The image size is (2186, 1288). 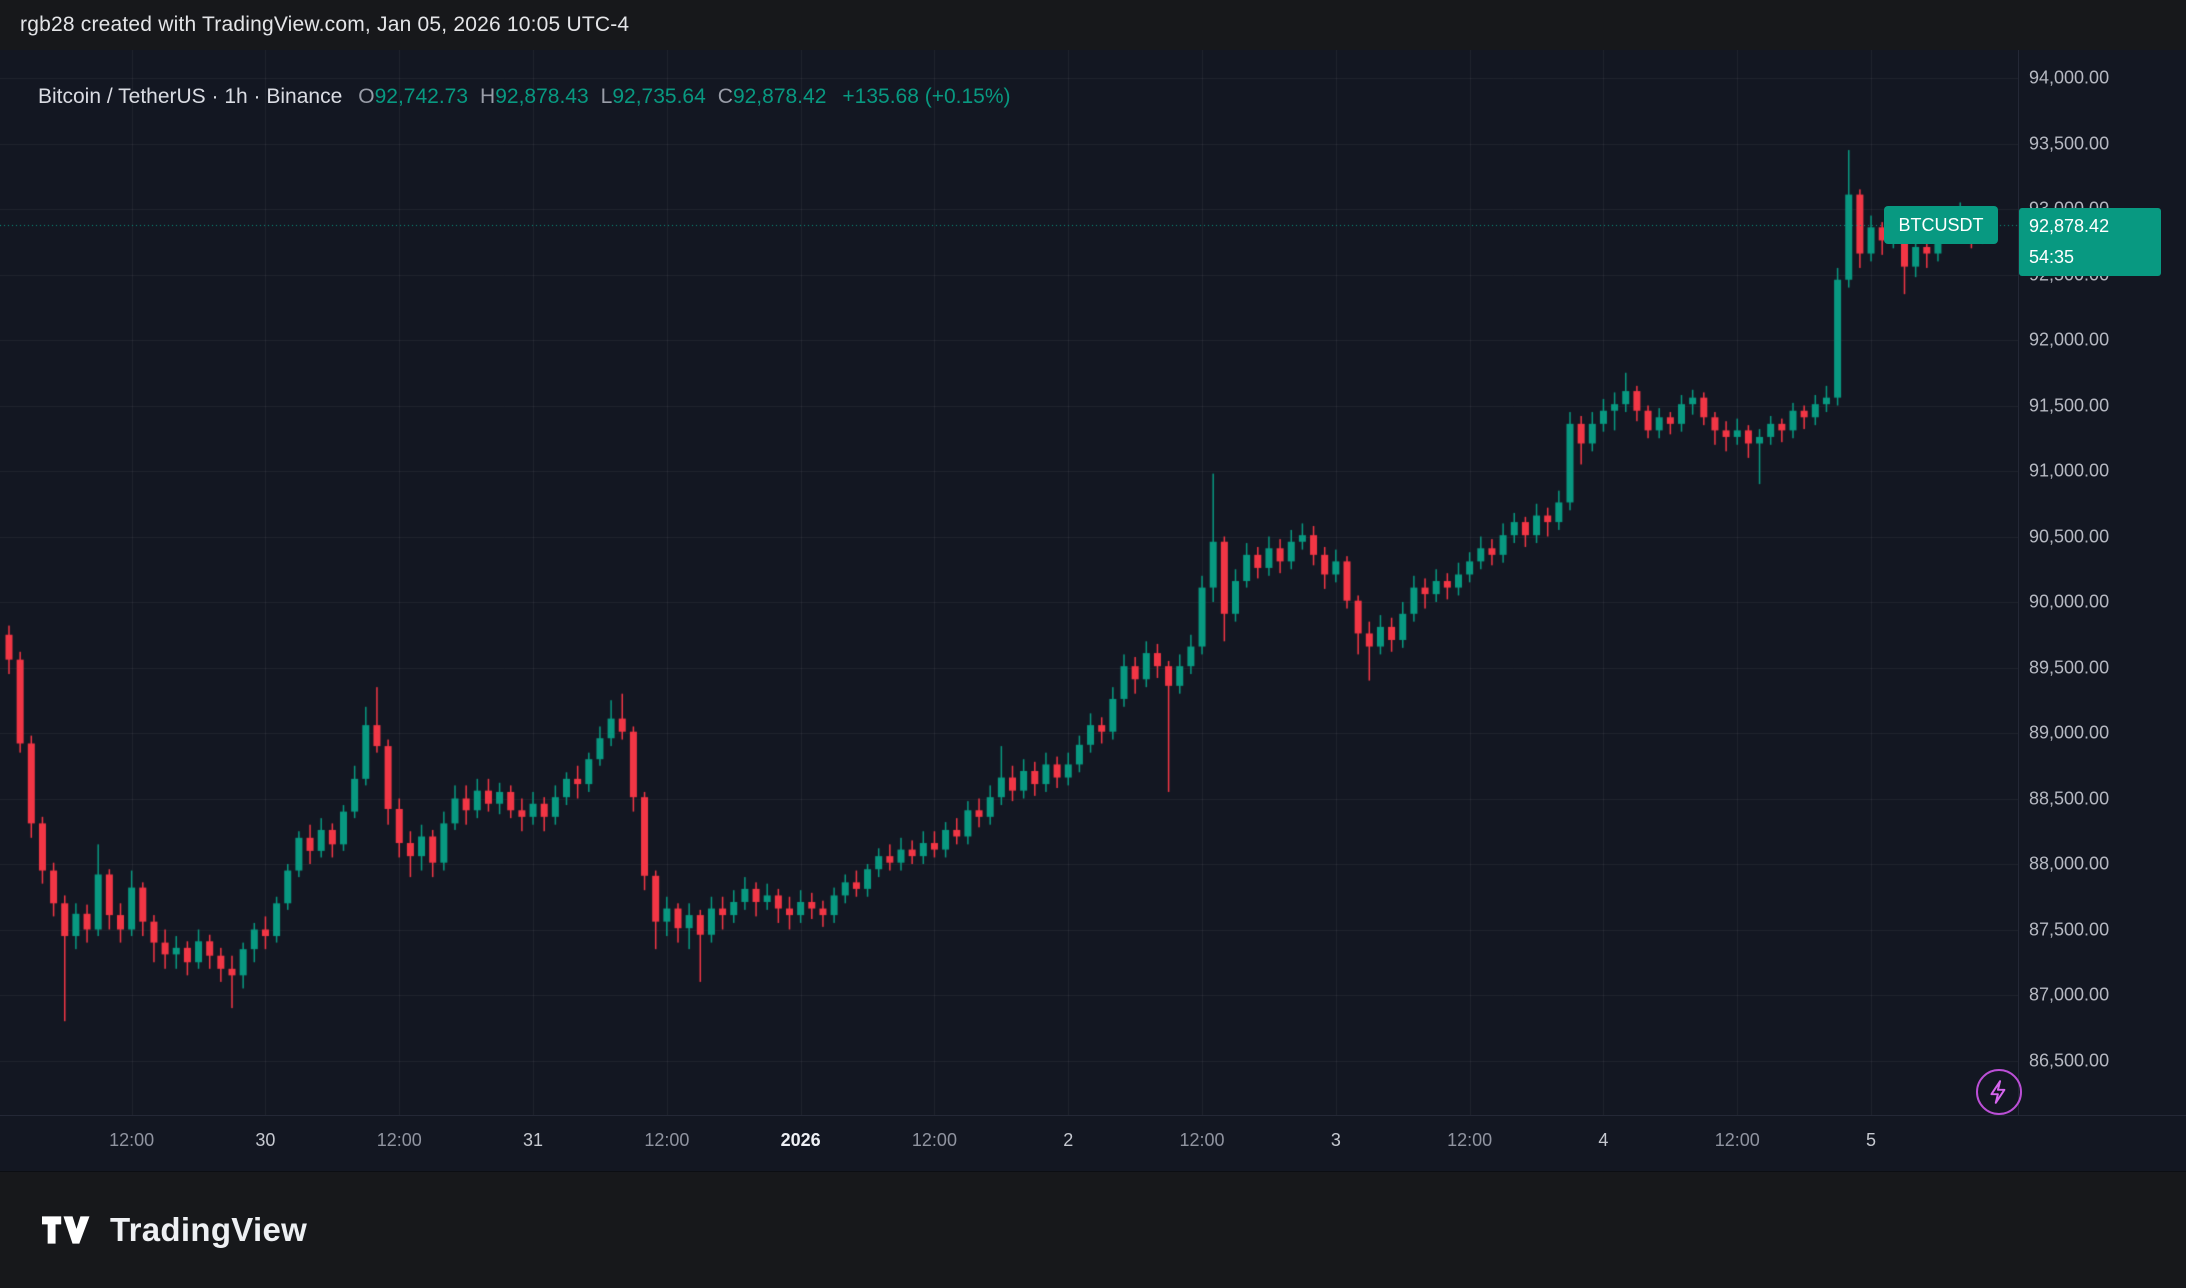 I want to click on time-axis-label: 2, so click(x=1068, y=1140).